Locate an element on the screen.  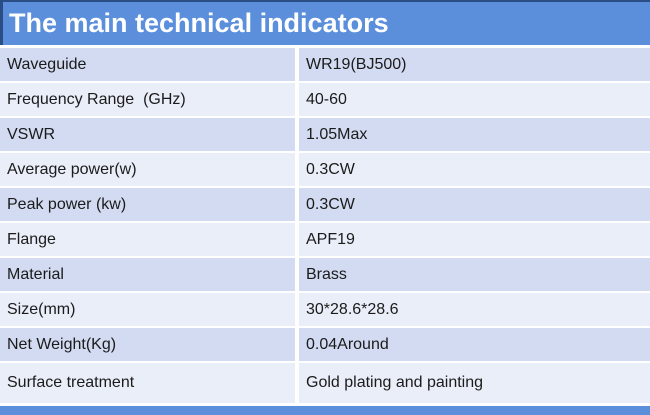
spec-value: 40-60 is located at coordinates (474, 99).